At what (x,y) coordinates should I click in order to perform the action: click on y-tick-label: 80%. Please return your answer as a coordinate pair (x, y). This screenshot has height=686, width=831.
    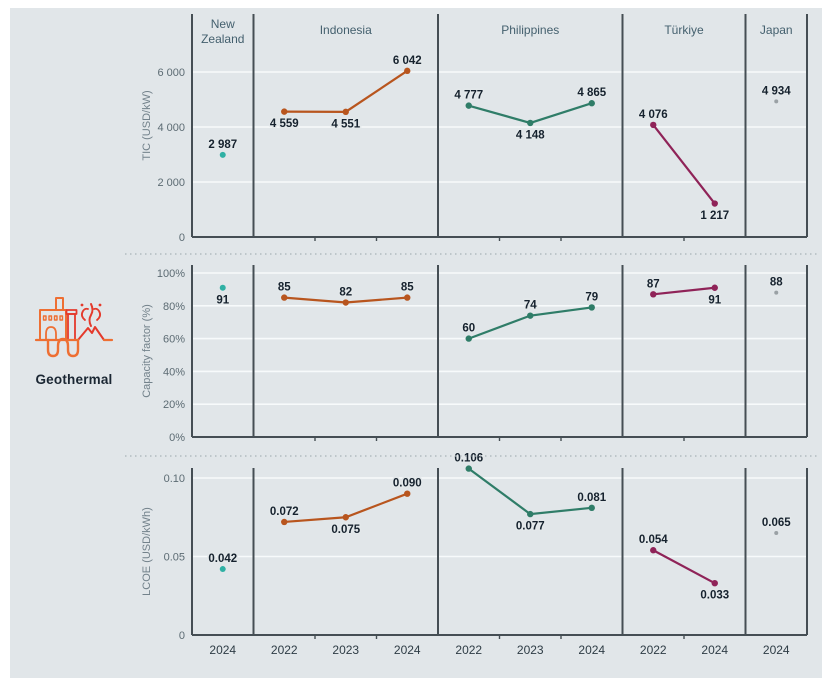
    Looking at the image, I should click on (174, 307).